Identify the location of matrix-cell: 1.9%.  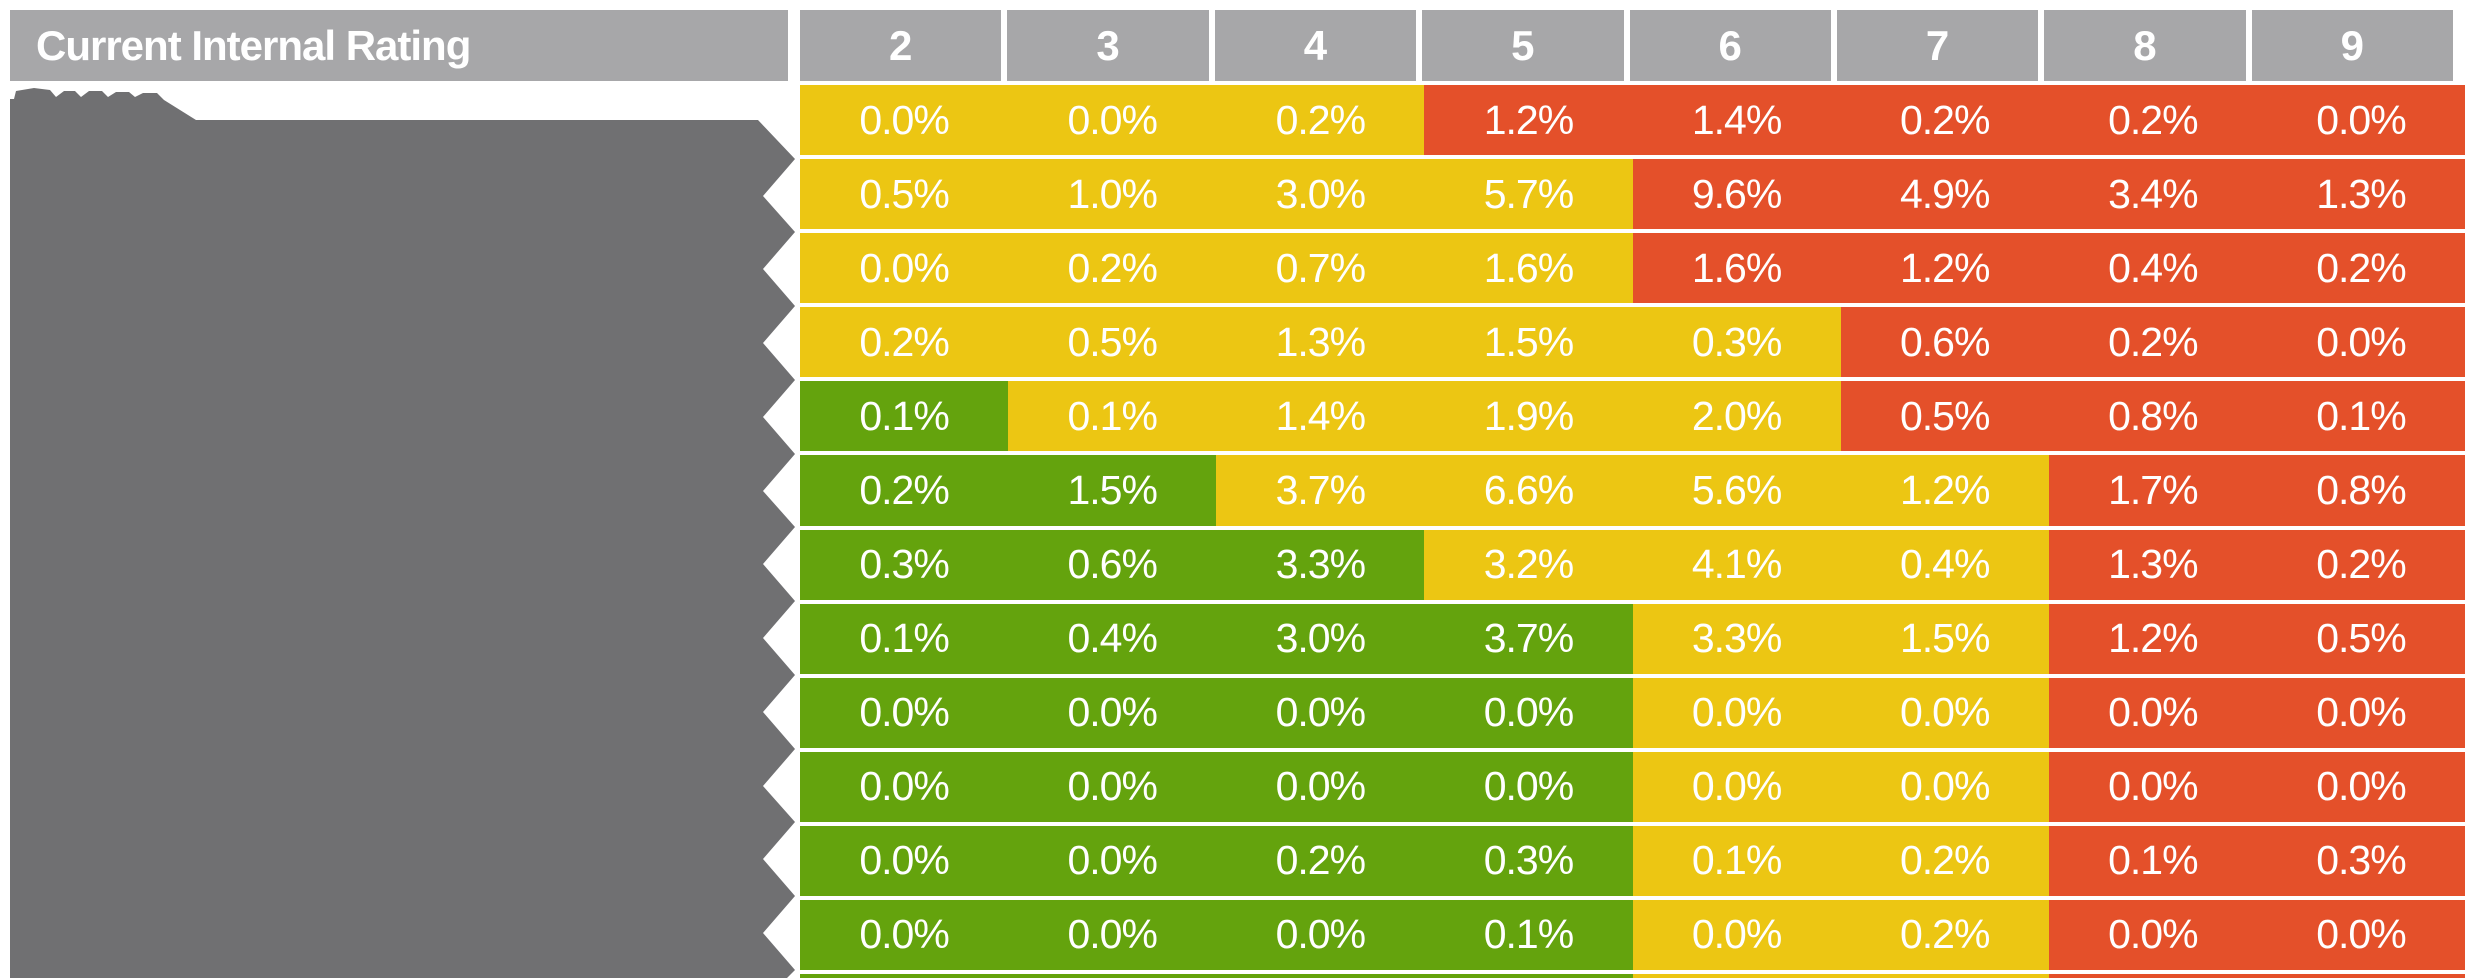
(1528, 416).